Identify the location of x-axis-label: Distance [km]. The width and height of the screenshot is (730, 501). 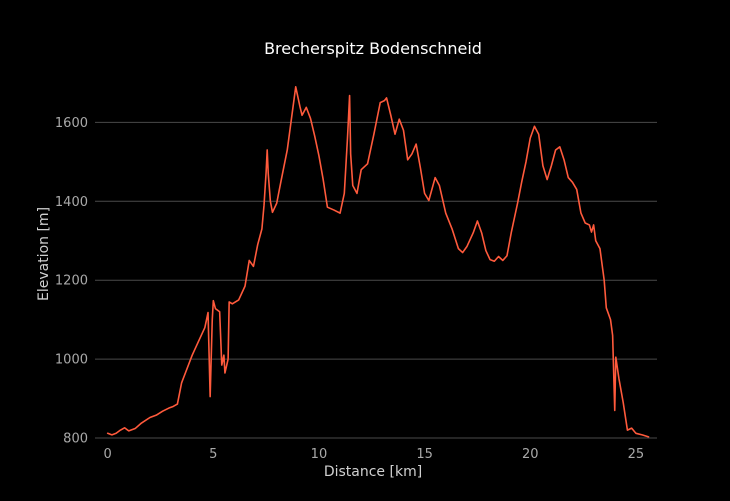
(373, 472).